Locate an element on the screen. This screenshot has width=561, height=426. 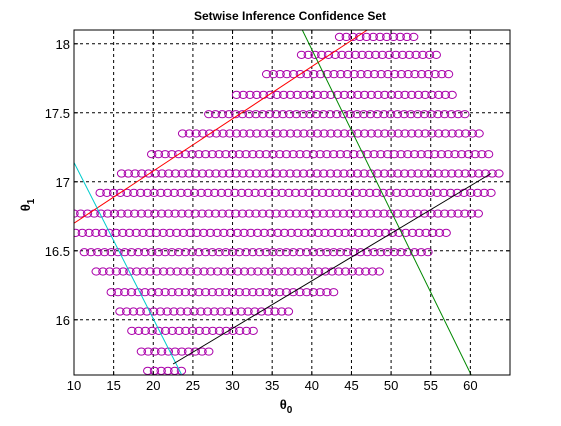
y-tick-label: 18 is located at coordinates (63, 44).